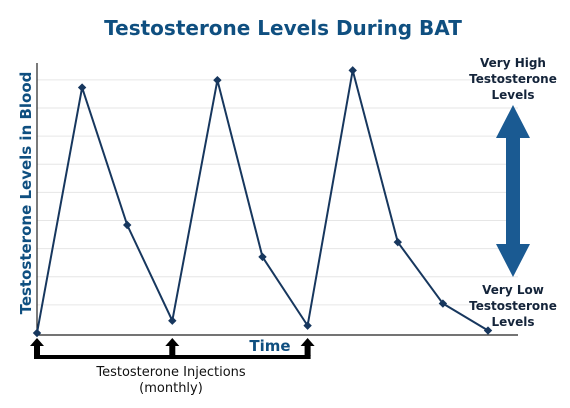  Describe the element at coordinates (513, 63) in the screenshot. I see `high-label-line-1: Very High` at that location.